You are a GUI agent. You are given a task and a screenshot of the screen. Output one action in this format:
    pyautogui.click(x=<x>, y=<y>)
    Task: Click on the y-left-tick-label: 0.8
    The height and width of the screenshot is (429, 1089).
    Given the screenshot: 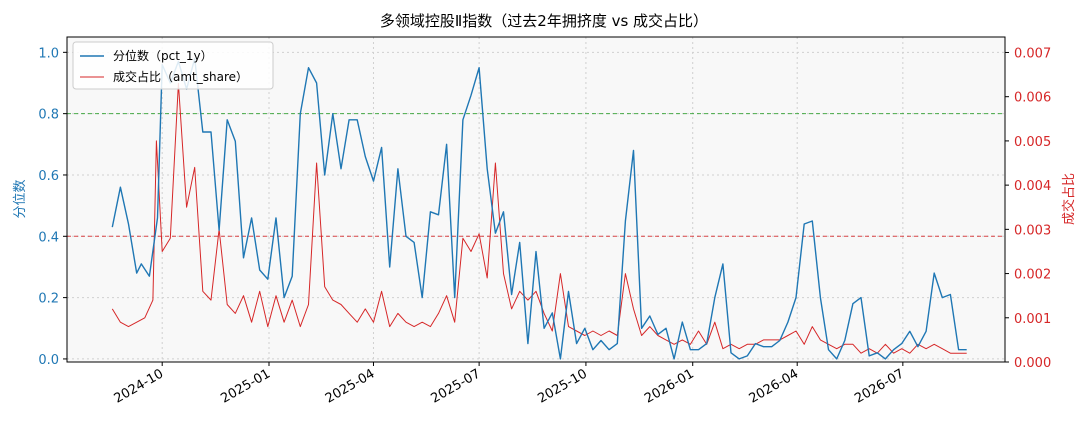 What is the action you would take?
    pyautogui.click(x=48, y=115)
    